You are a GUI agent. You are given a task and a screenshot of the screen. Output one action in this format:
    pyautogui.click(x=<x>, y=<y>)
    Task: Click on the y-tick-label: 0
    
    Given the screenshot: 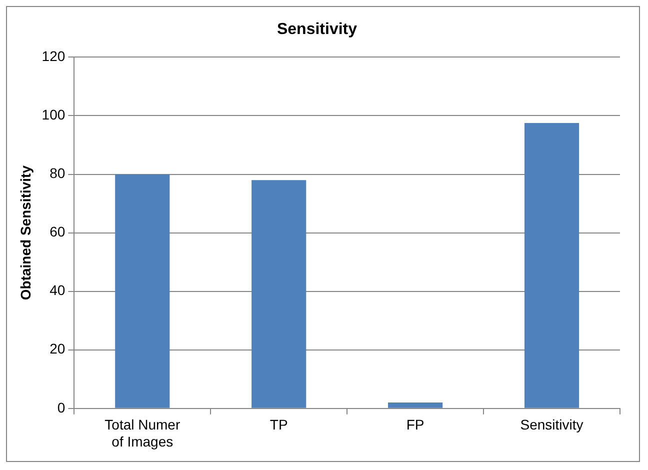 What is the action you would take?
    pyautogui.click(x=61, y=407)
    